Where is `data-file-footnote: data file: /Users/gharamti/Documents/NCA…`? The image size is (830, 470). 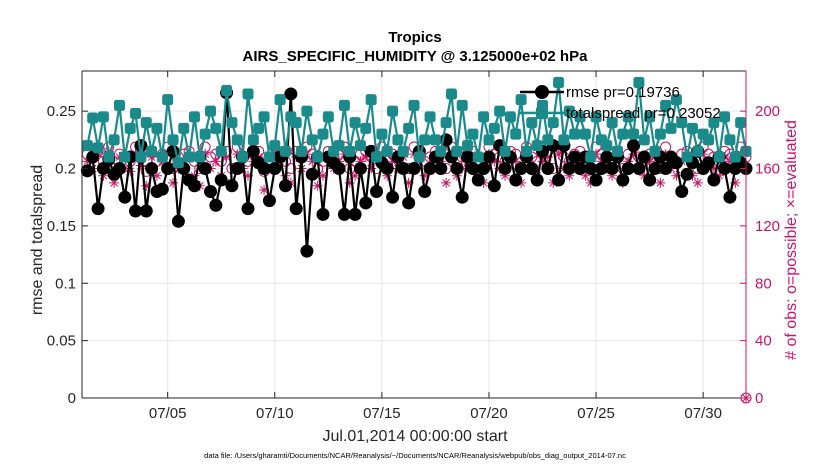
data-file-footnote: data file: /Users/gharamti/Documents/NCA… is located at coordinates (415, 455).